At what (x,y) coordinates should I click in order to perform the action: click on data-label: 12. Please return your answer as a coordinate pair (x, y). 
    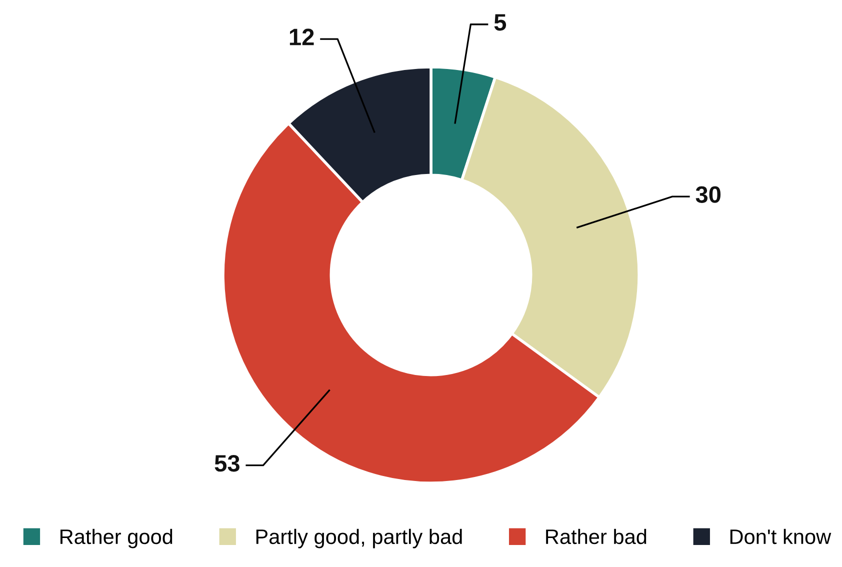
    Looking at the image, I should click on (302, 37).